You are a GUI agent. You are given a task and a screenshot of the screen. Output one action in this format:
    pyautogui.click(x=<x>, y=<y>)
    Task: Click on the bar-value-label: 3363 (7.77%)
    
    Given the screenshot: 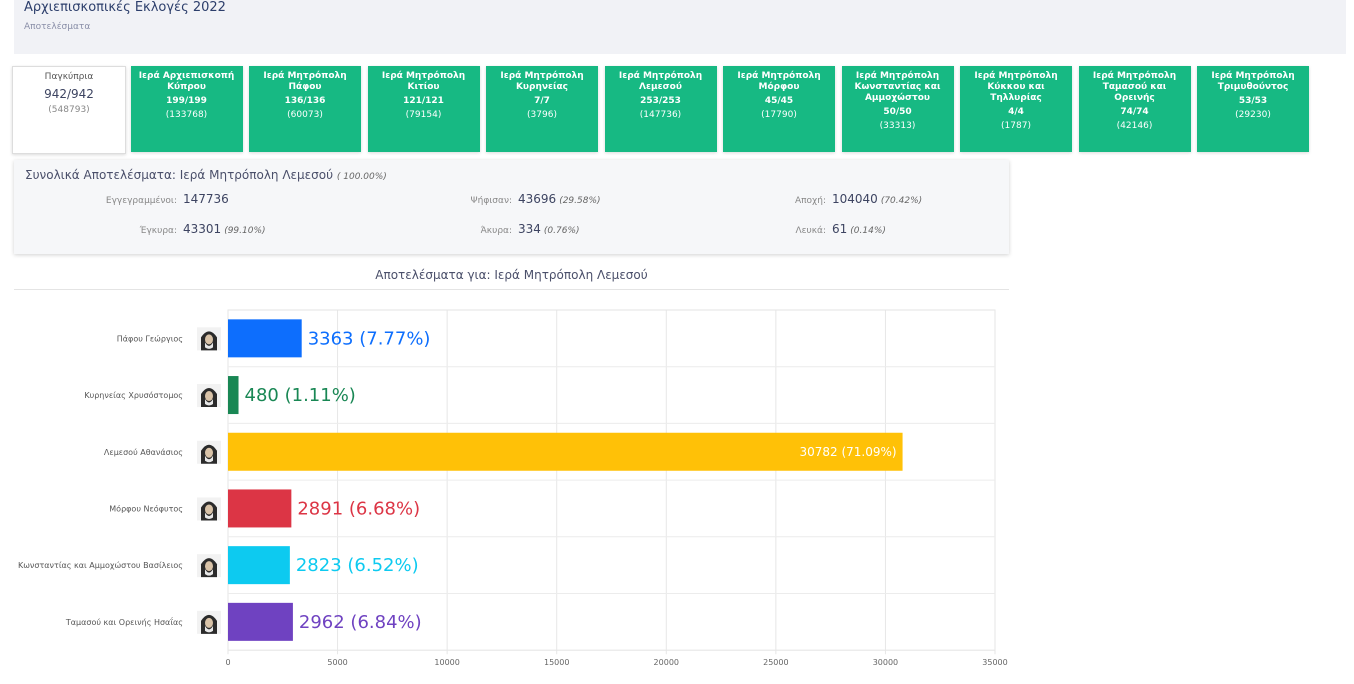 What is the action you would take?
    pyautogui.click(x=369, y=338)
    